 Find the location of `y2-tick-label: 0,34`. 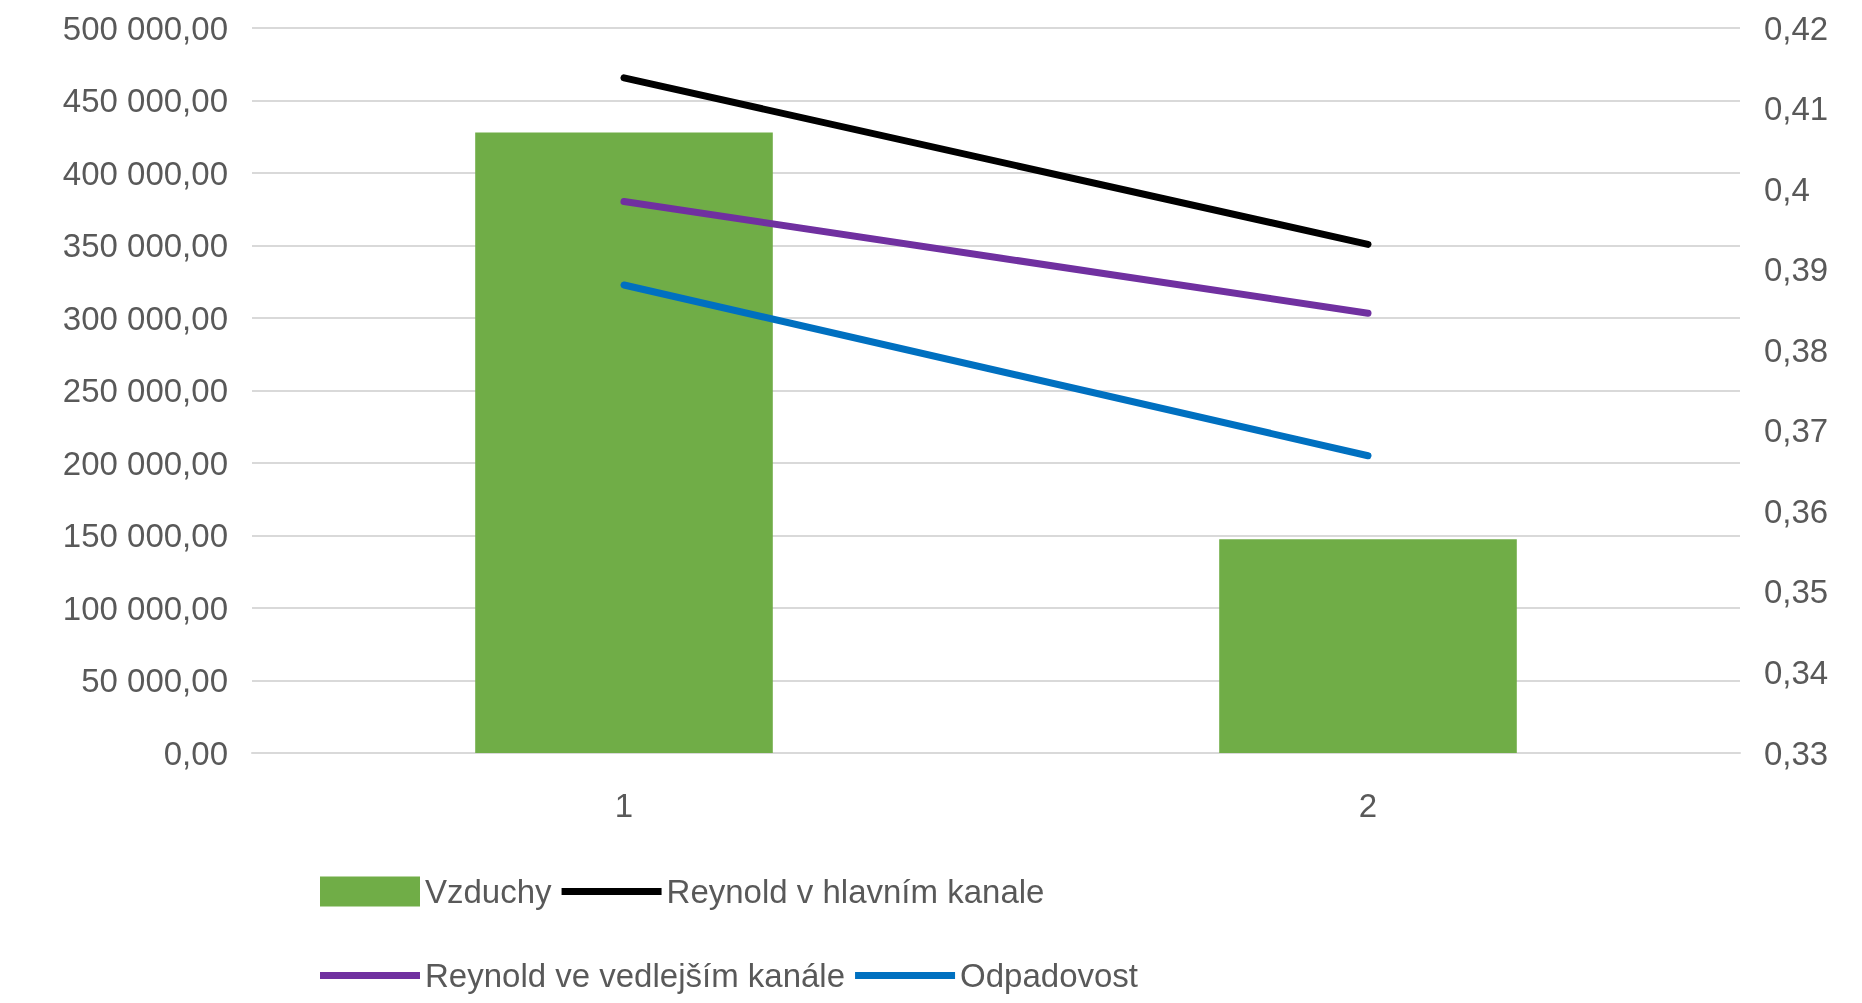

y2-tick-label: 0,34 is located at coordinates (1796, 672).